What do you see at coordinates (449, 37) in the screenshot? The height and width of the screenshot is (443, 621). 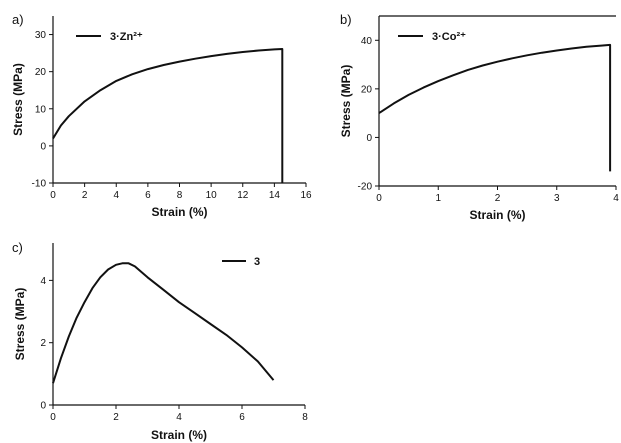 I see `legend-label: 3·Co²⁺` at bounding box center [449, 37].